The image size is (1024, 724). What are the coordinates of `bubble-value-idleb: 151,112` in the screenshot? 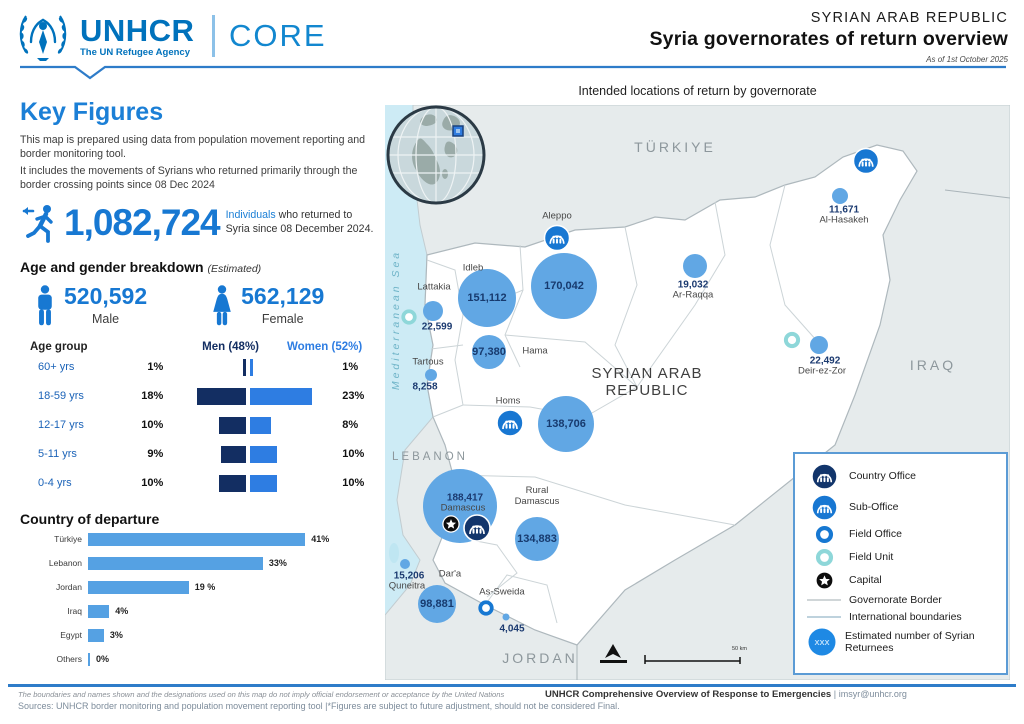 It's located at (487, 298).